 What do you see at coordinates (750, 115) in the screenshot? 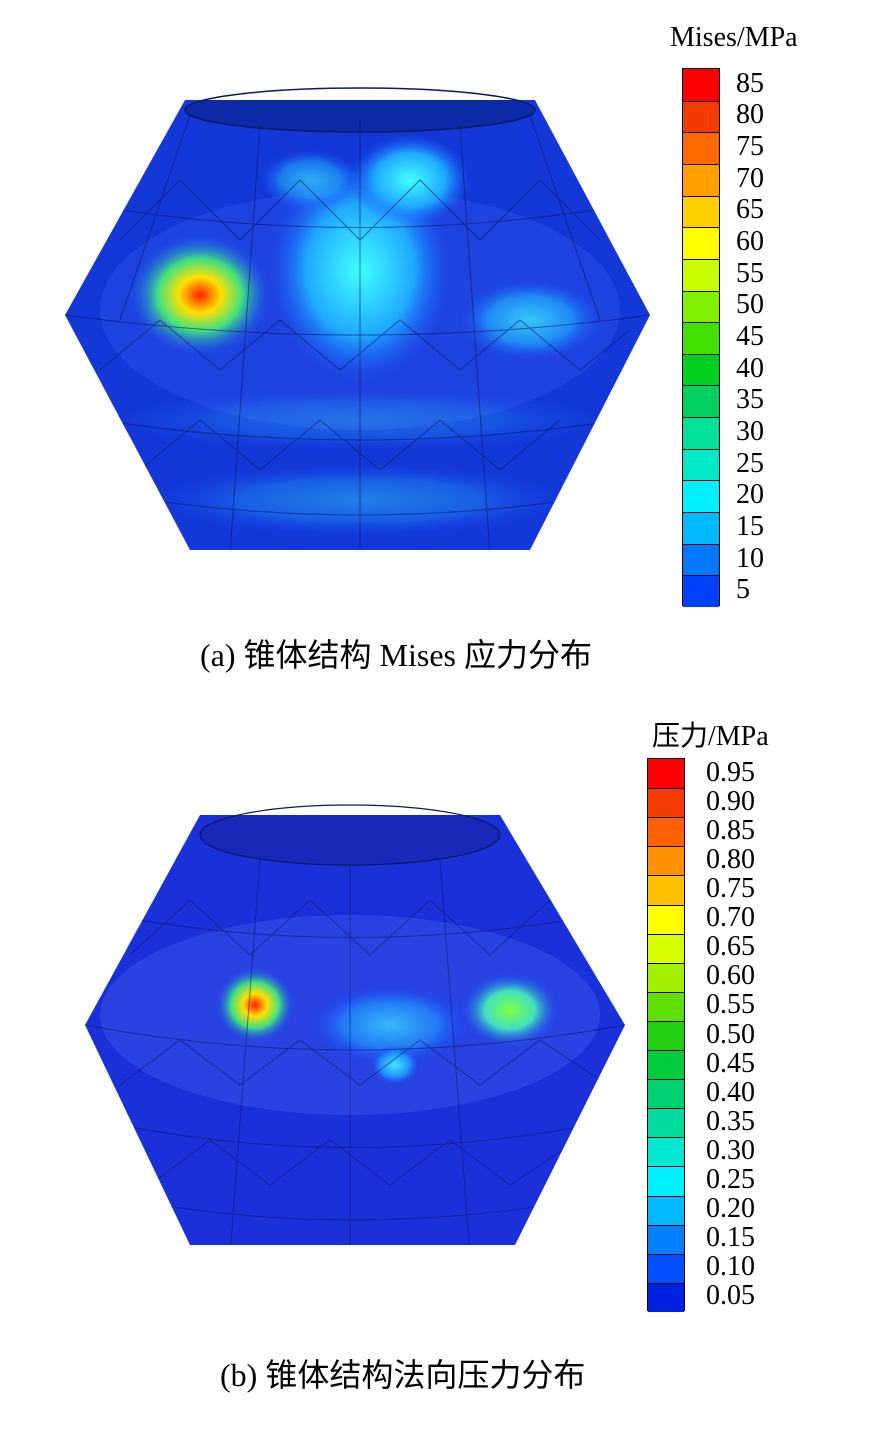
I see `legend-tick-label: 80` at bounding box center [750, 115].